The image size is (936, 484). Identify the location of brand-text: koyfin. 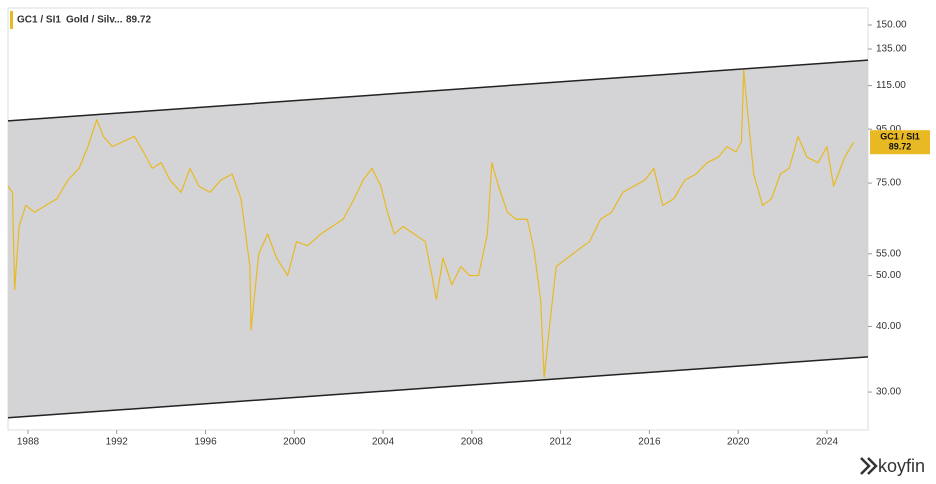
(901, 466).